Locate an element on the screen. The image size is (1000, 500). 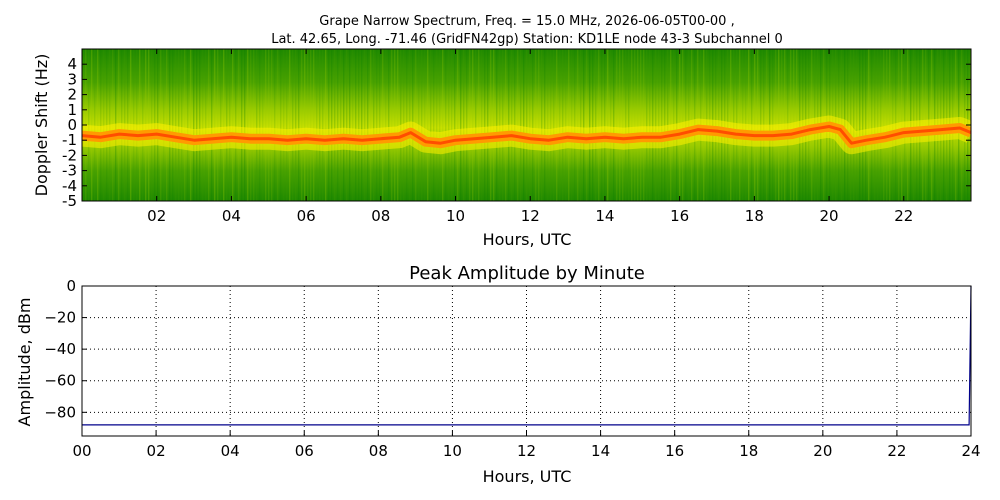
ridge-core is located at coordinates (526, 135).